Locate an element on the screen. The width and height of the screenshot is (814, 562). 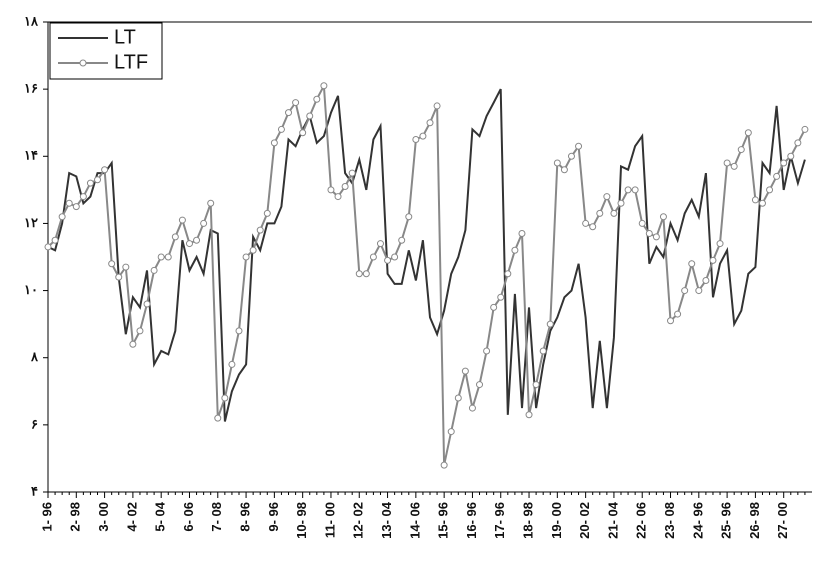
x-tick-label: 21- 04 is located at coordinates (612, 520).